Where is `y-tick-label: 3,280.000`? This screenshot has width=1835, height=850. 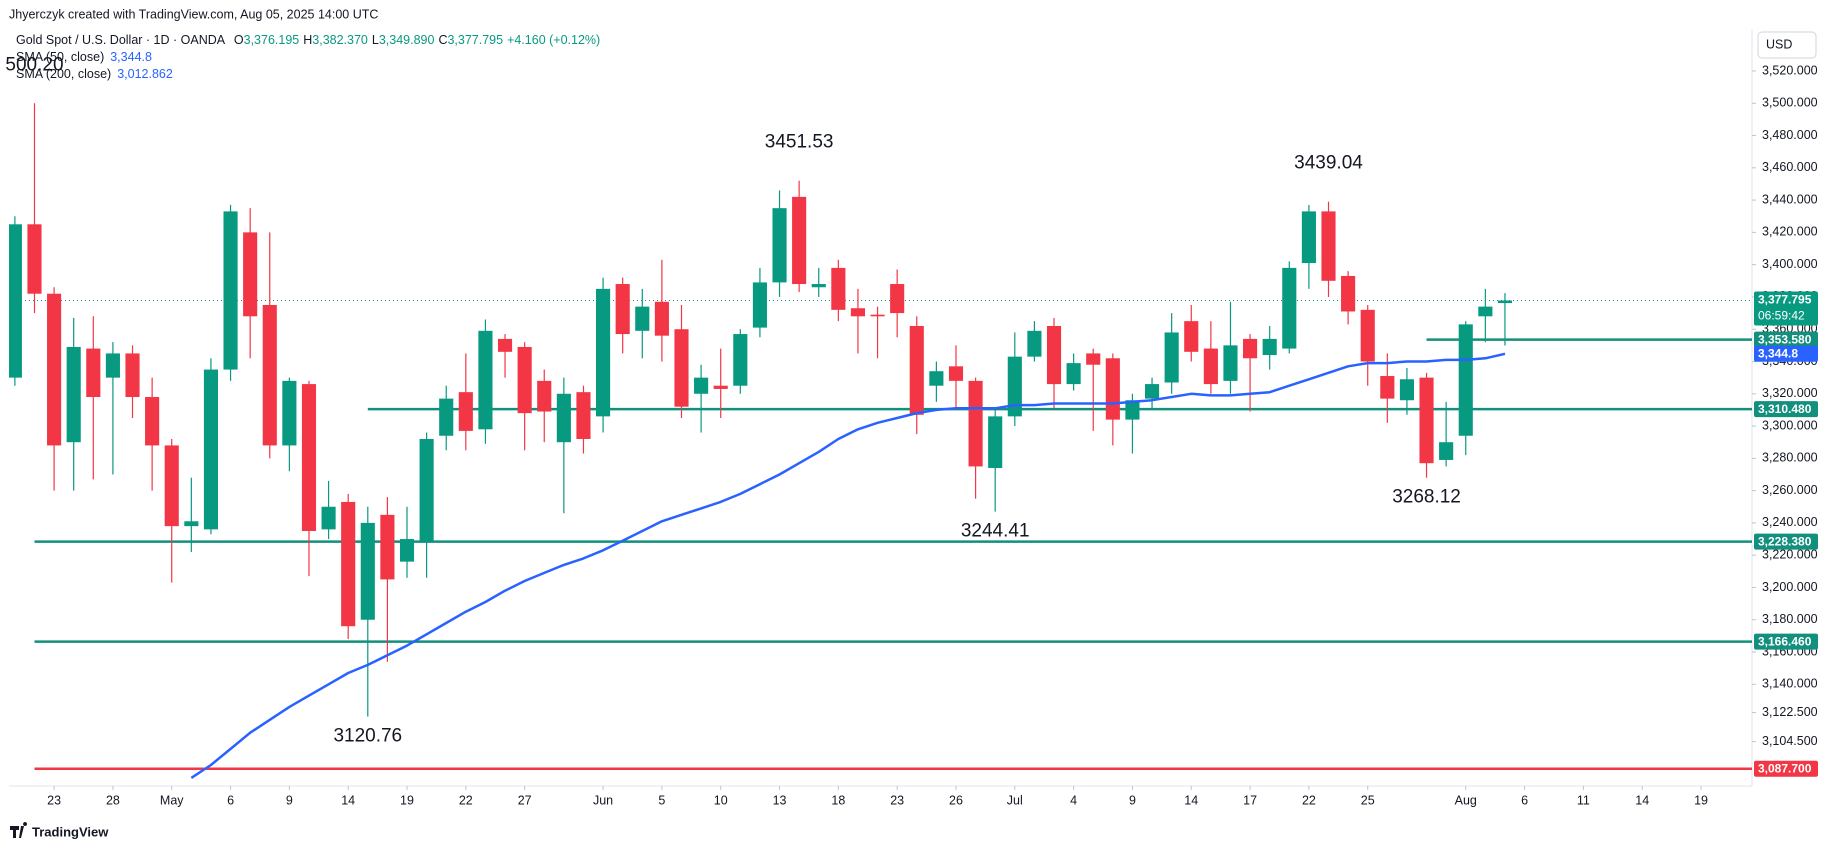
y-tick-label: 3,280.000 is located at coordinates (1790, 458).